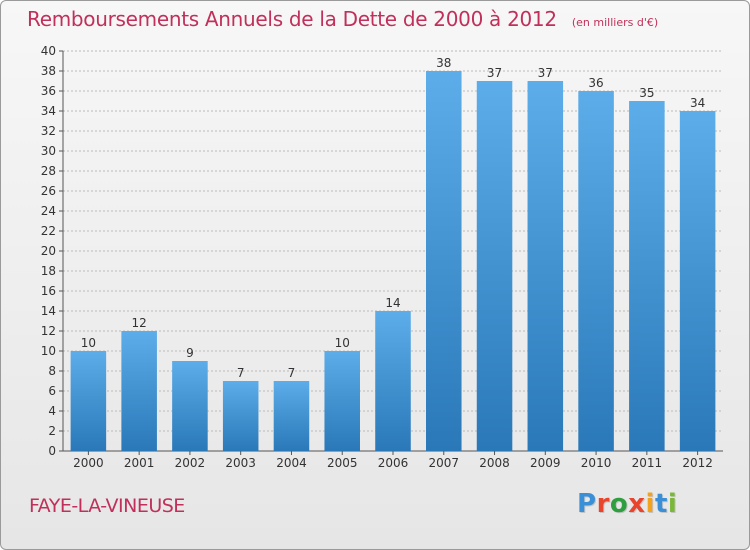  What do you see at coordinates (48, 91) in the screenshot?
I see `y-tick-label: 36` at bounding box center [48, 91].